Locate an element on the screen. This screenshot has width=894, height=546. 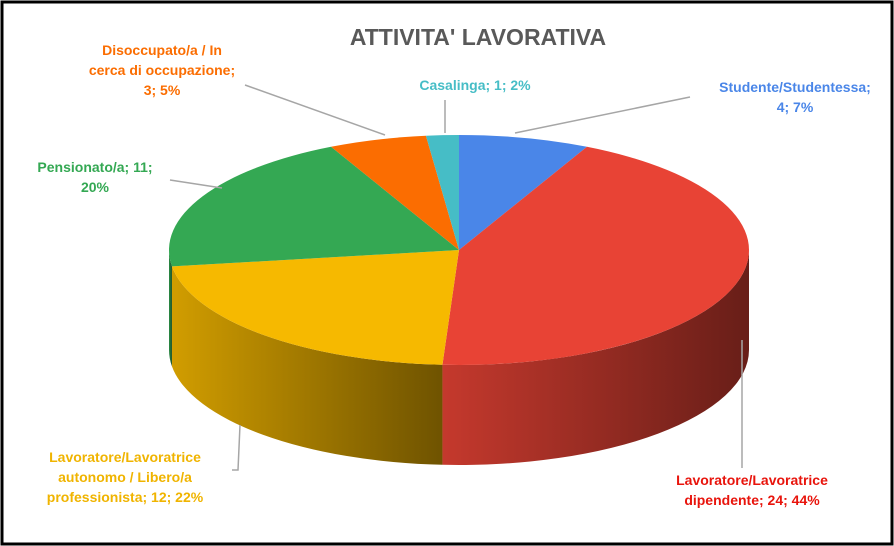
data-label: Disoccupato/a / In is located at coordinates (162, 50).